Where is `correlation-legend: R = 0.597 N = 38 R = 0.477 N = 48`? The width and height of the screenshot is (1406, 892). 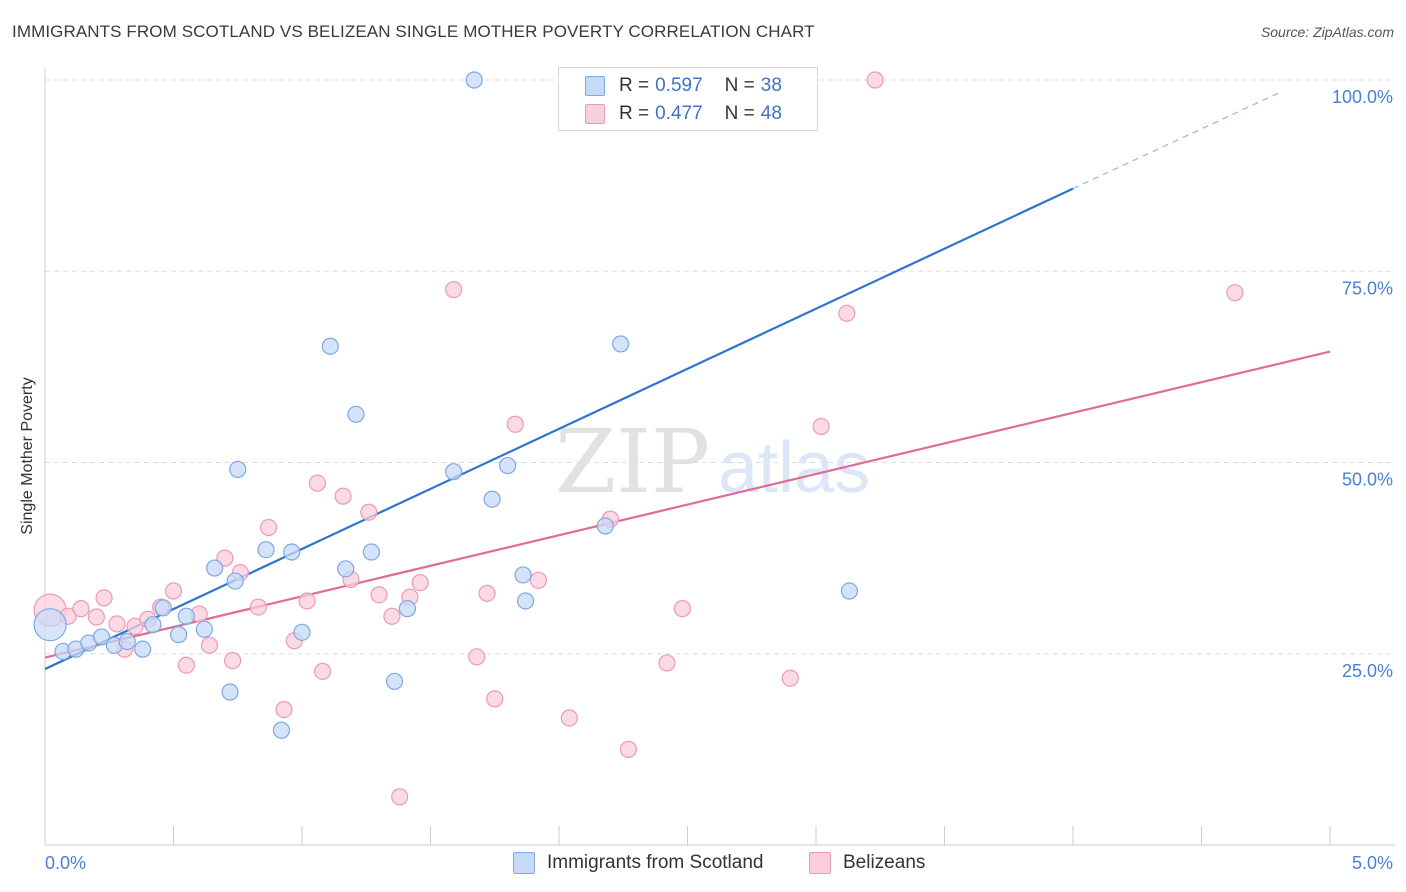 correlation-legend: R = 0.597 N = 38 R = 0.477 N = 48 is located at coordinates (688, 99).